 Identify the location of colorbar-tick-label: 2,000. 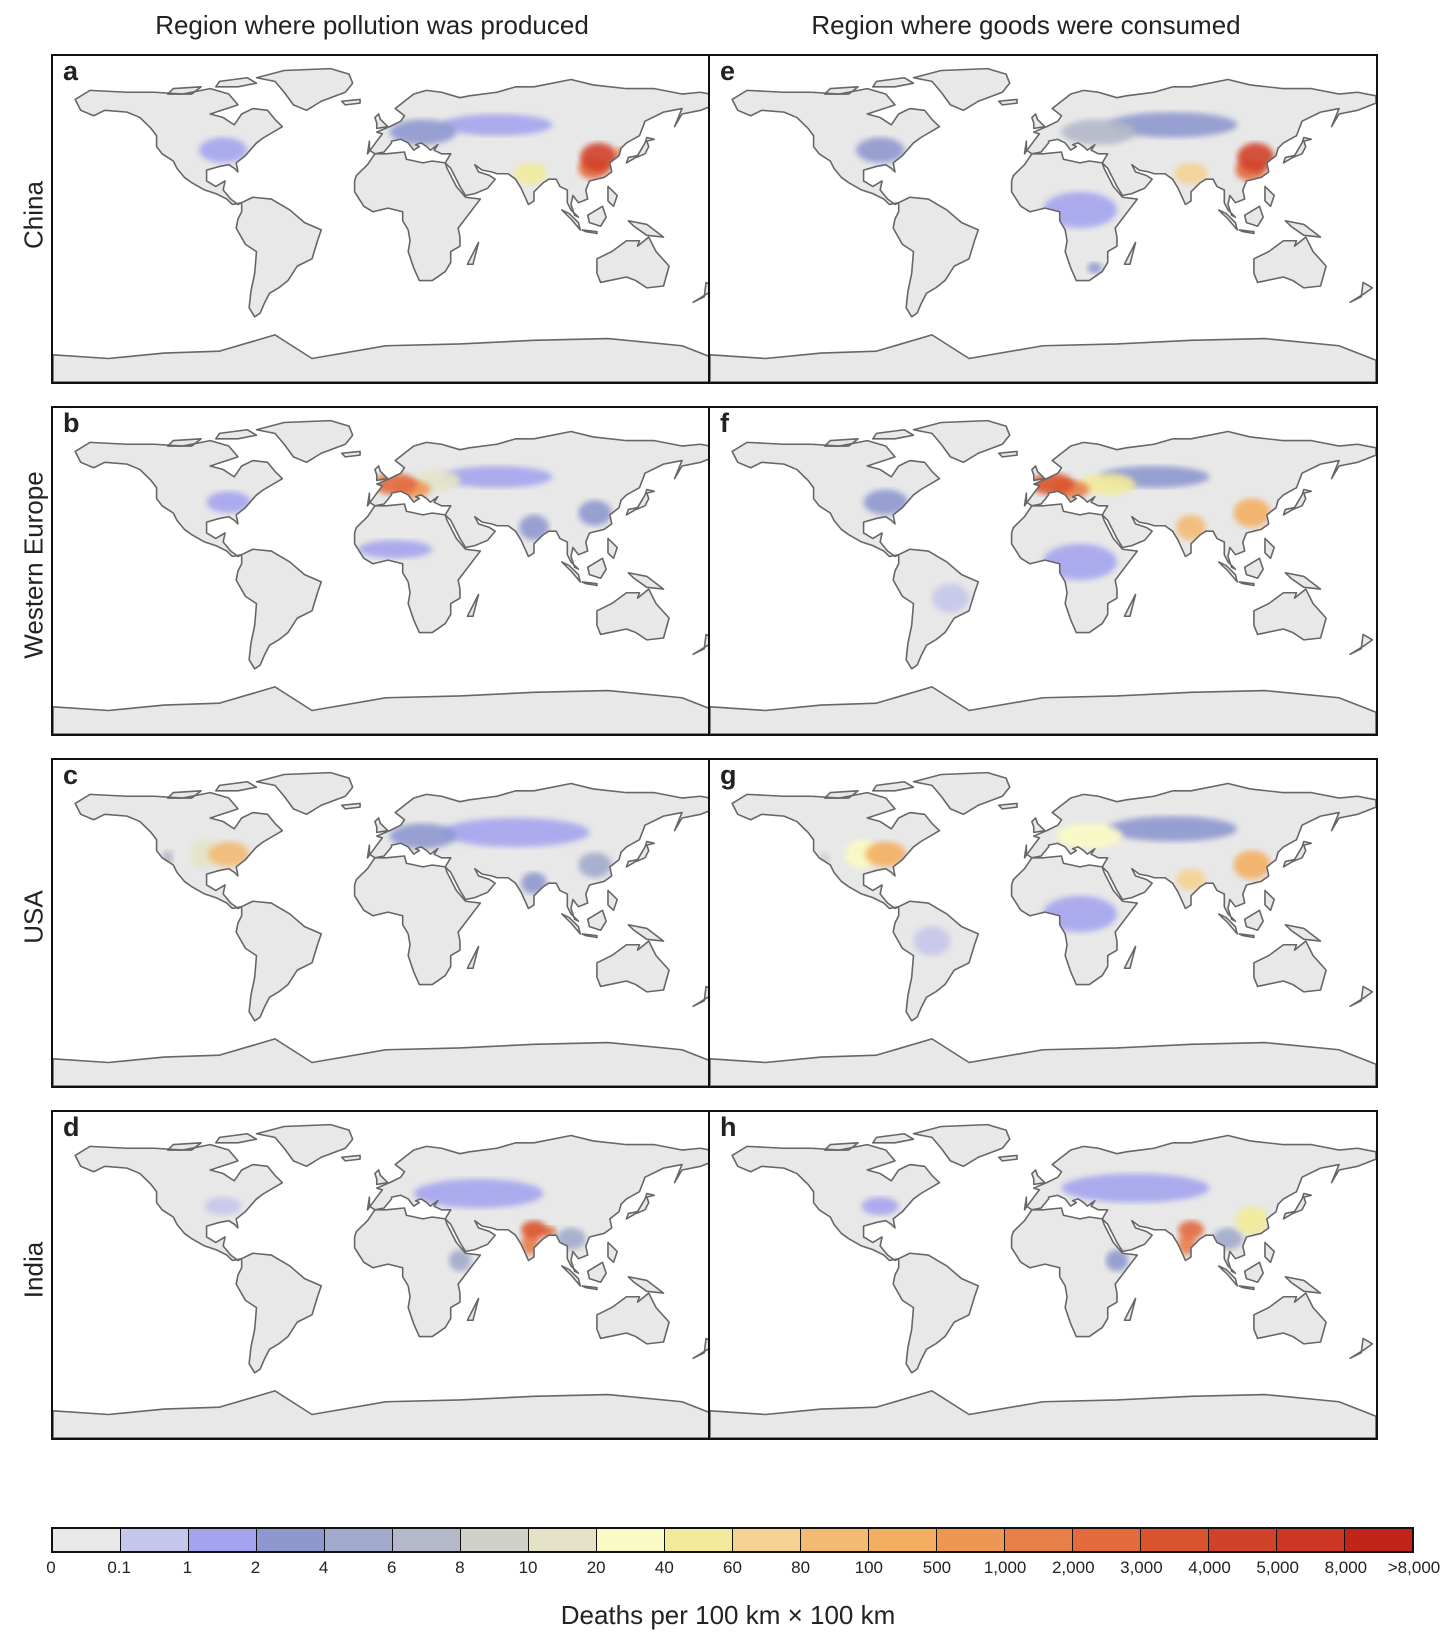
(1073, 1567).